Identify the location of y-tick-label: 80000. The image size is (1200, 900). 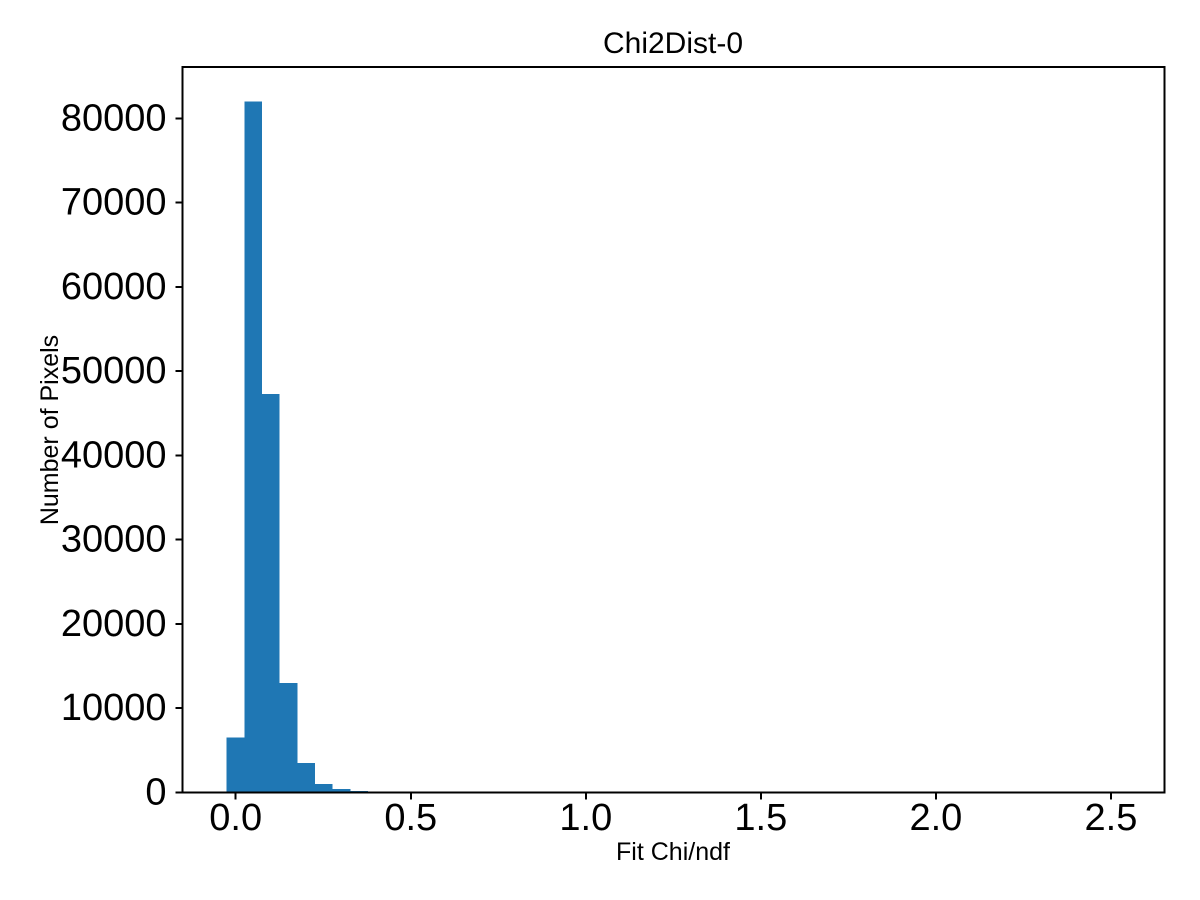
(114, 118).